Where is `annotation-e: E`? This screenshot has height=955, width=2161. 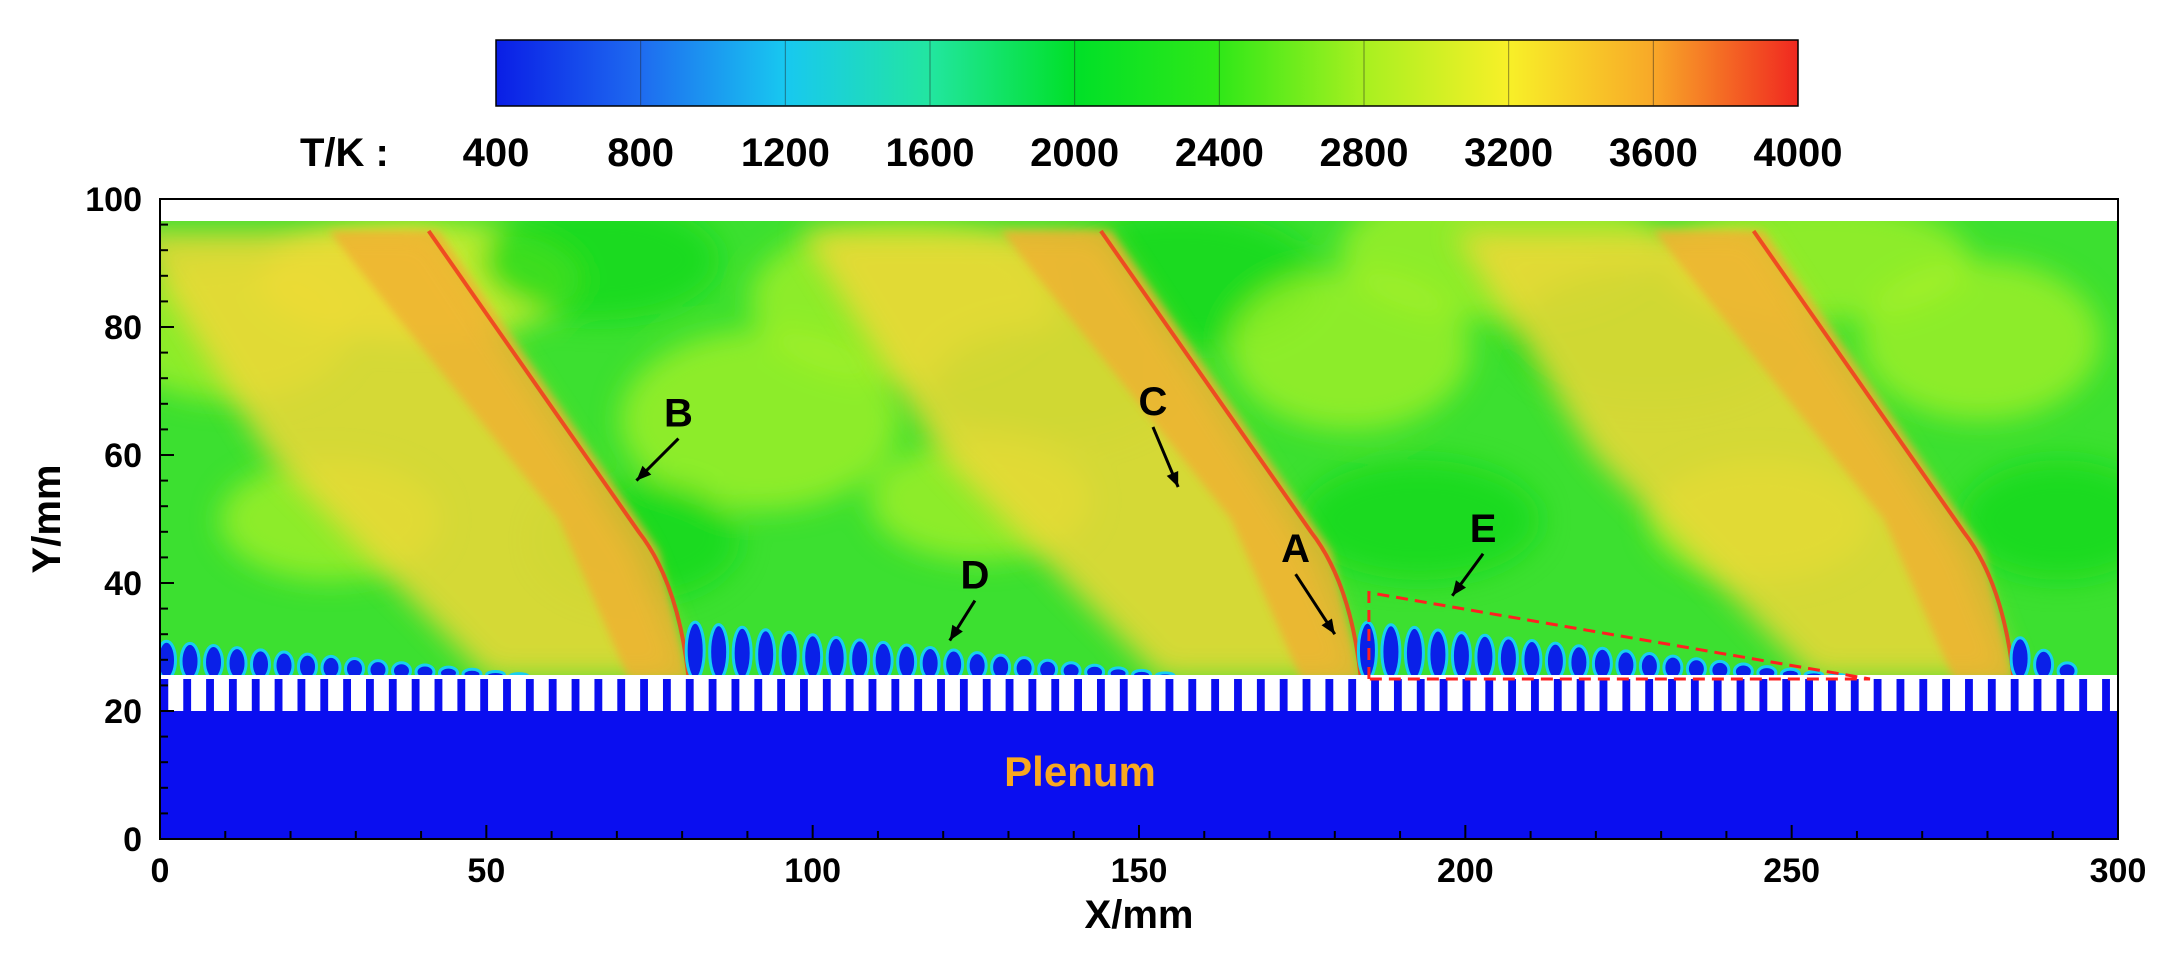 annotation-e: E is located at coordinates (1473, 552).